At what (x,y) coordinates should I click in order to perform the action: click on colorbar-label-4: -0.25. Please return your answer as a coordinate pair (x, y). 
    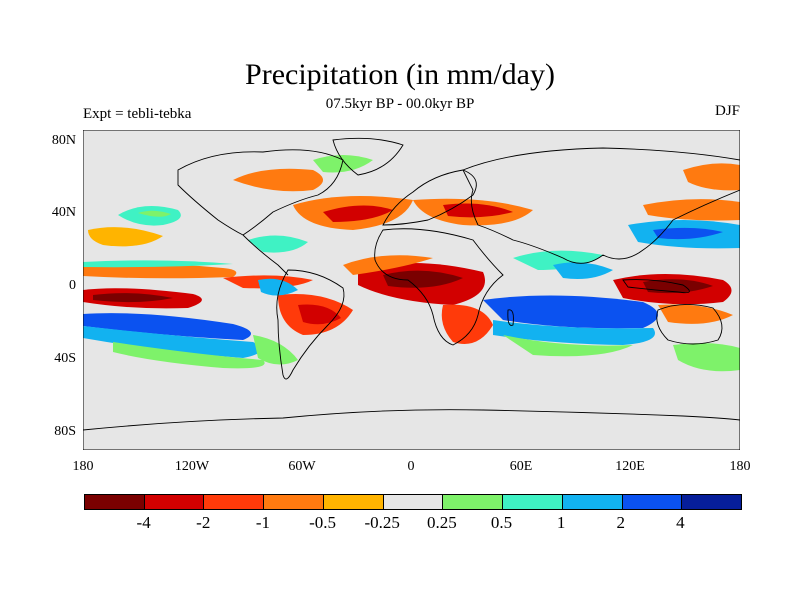
    Looking at the image, I should click on (382, 522).